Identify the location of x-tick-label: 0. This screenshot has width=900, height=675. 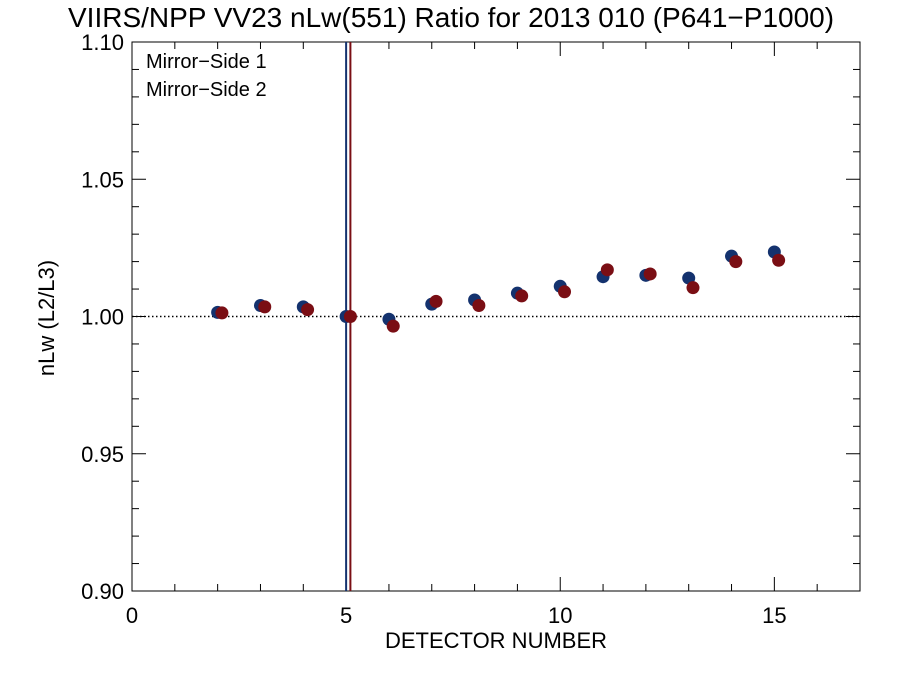
(132, 615).